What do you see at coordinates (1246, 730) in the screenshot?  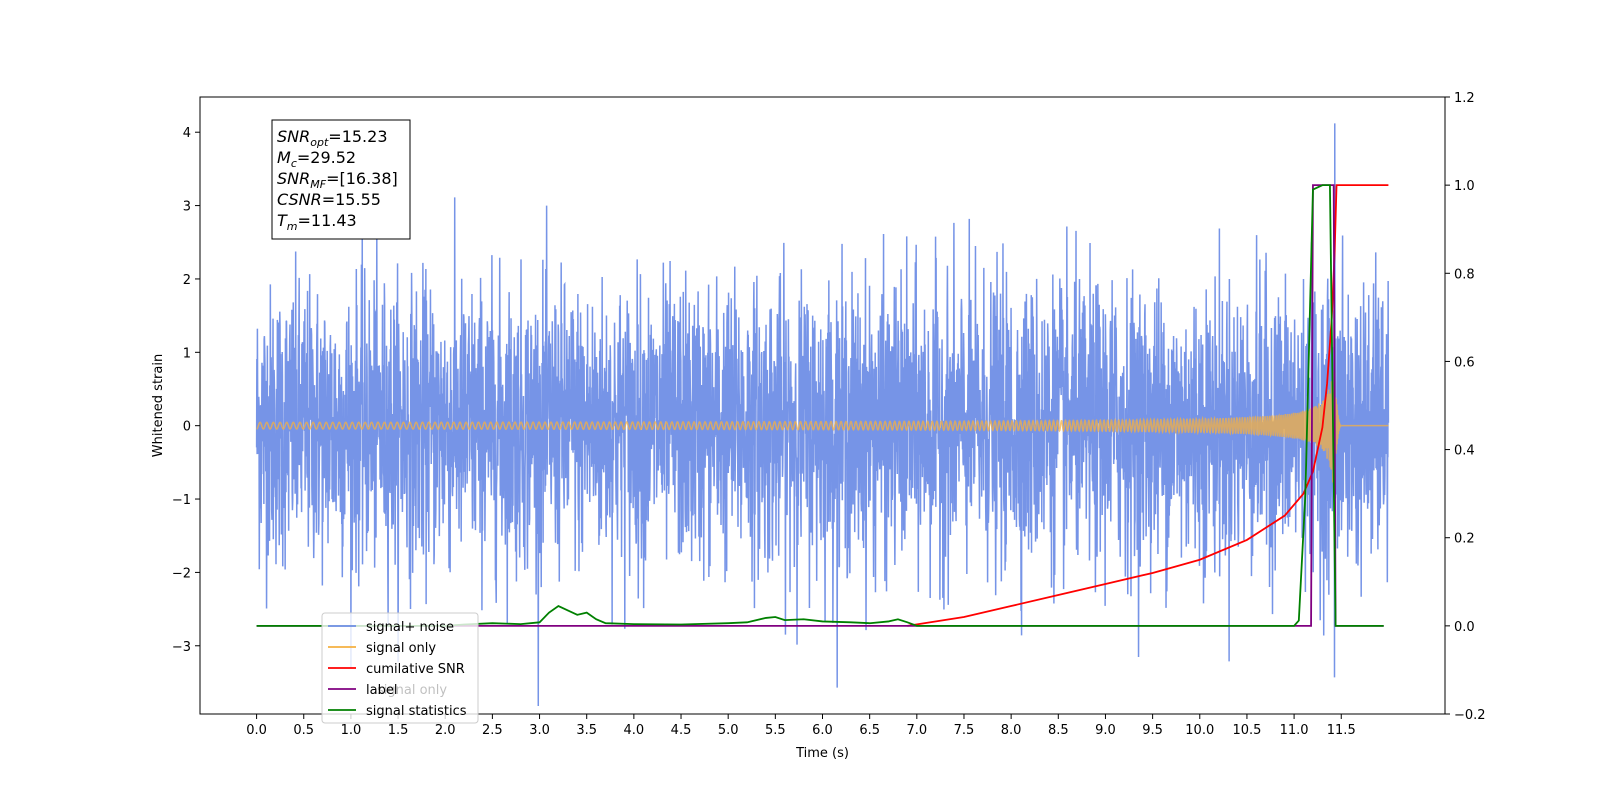 I see `x-tick-label: 10.5` at bounding box center [1246, 730].